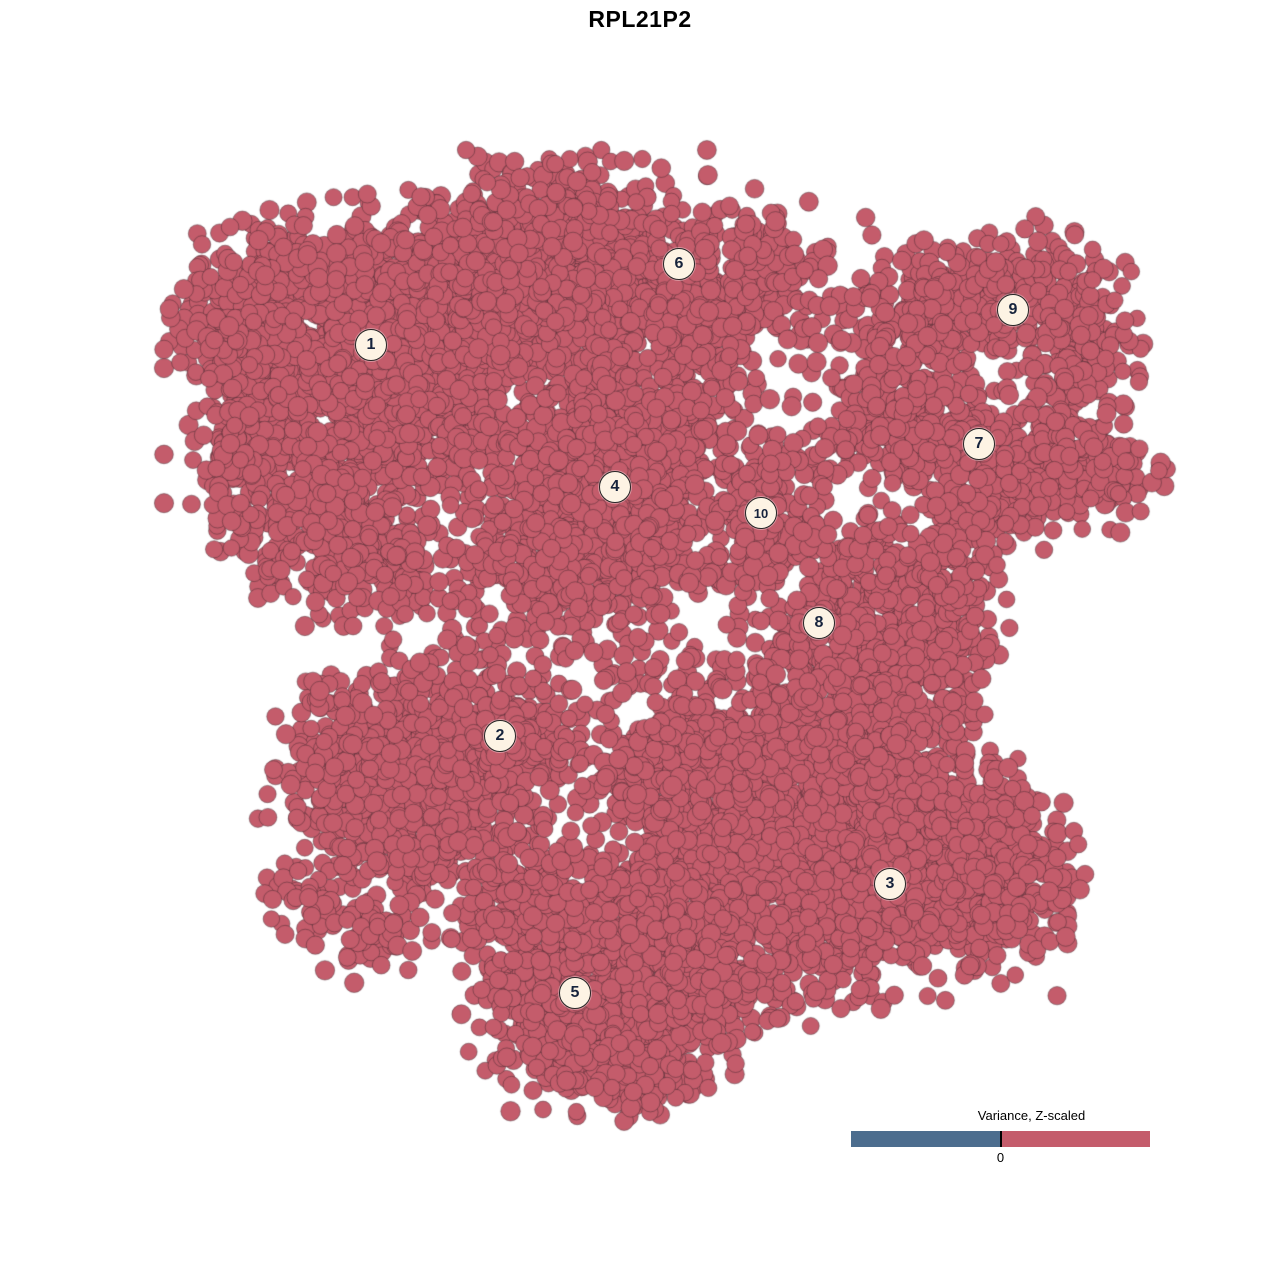 This screenshot has width=1280, height=1280. Describe the element at coordinates (1031, 1115) in the screenshot. I see `legend-title: Variance, Z-scaled` at that location.